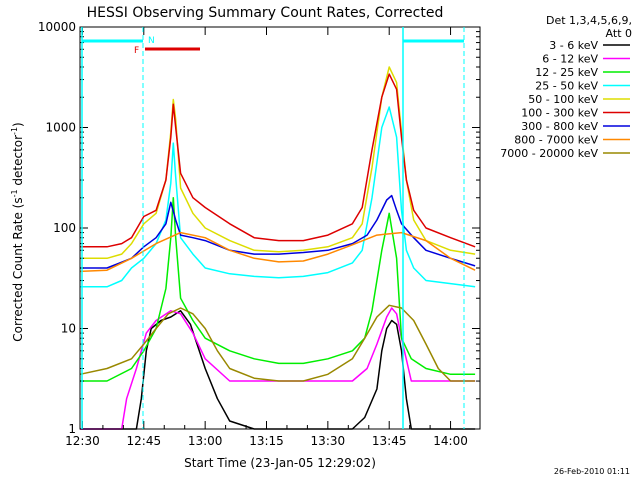 The image size is (640, 480). I want to click on y-axis-label: Corrected Count Rate (s-1 detector-1), so click(17, 231).